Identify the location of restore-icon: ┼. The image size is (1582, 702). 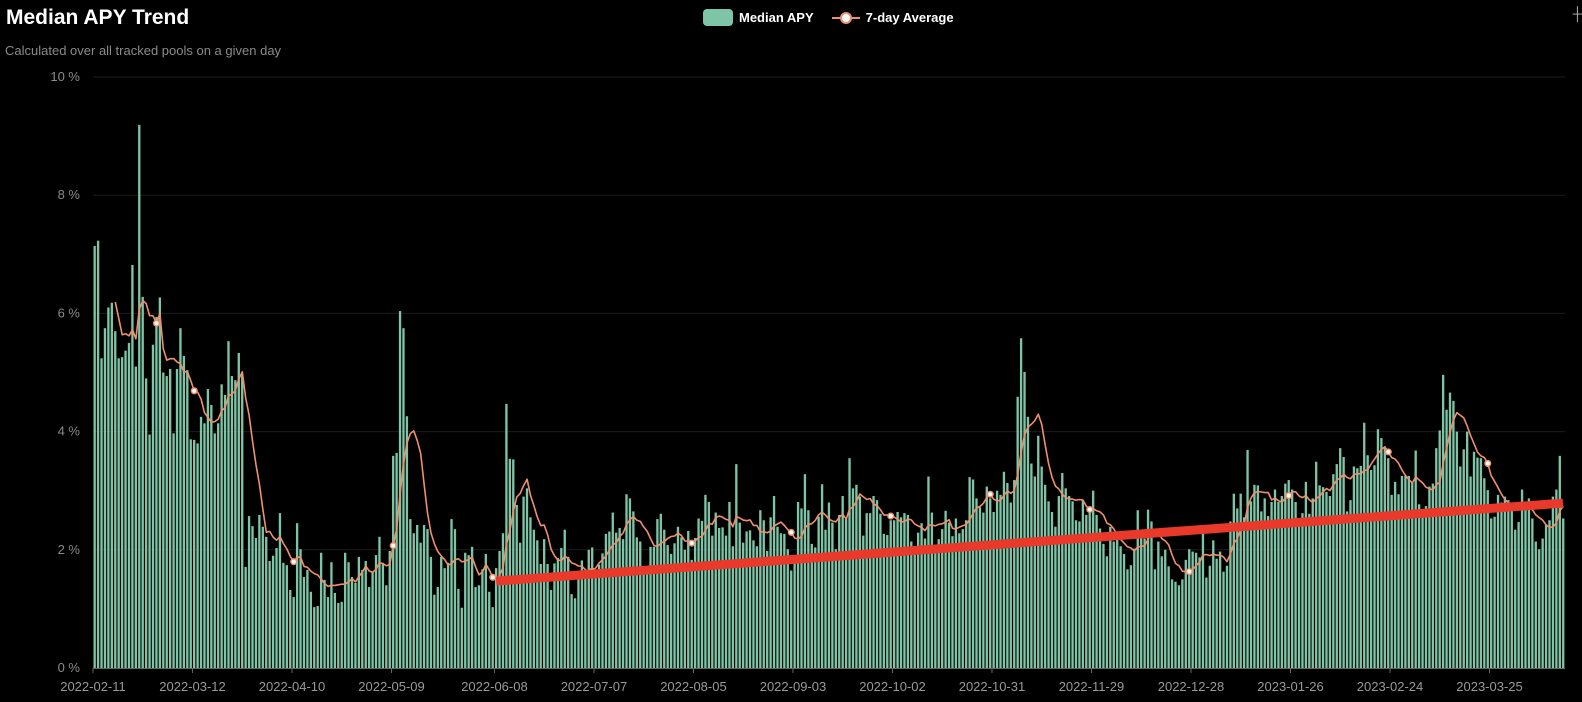
(1577, 13).